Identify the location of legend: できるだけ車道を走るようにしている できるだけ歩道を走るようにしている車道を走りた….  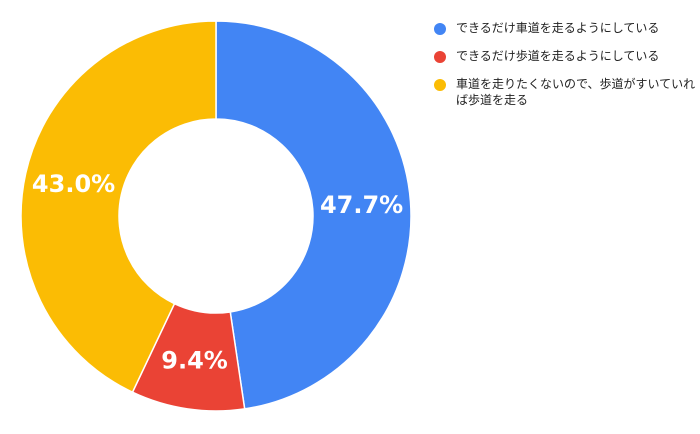
(565, 70).